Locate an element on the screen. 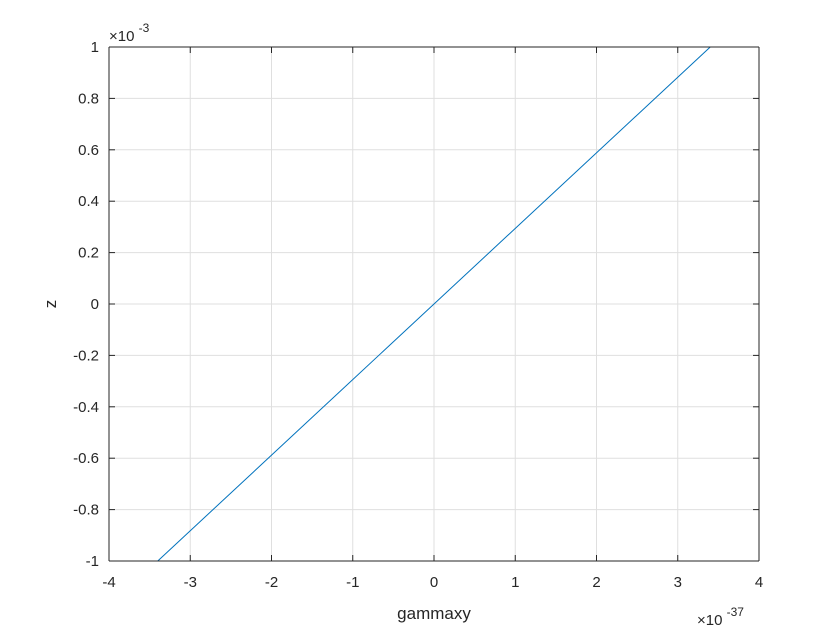 The height and width of the screenshot is (630, 840). x-exponent-base: ×10 is located at coordinates (709, 620).